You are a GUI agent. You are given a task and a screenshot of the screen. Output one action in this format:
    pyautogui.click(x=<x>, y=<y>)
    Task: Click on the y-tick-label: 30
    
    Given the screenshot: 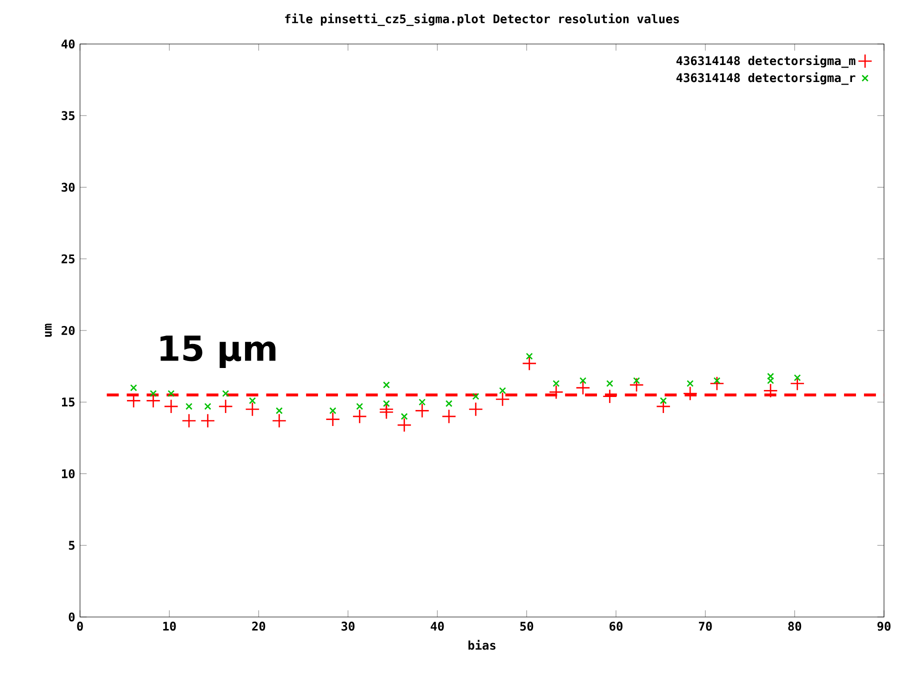 What is the action you would take?
    pyautogui.click(x=68, y=187)
    